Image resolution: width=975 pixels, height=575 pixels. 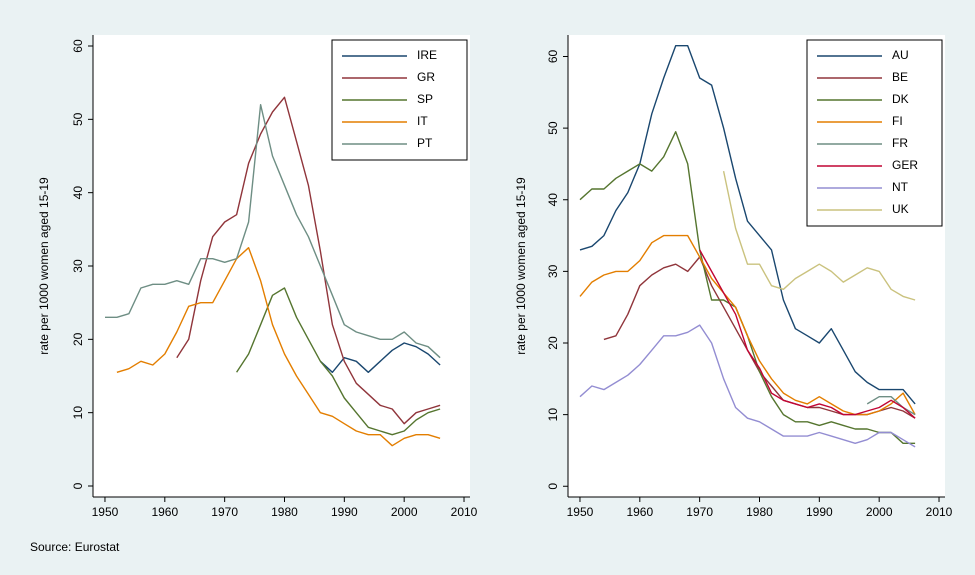 What do you see at coordinates (900, 99) in the screenshot?
I see `legend-label: DK` at bounding box center [900, 99].